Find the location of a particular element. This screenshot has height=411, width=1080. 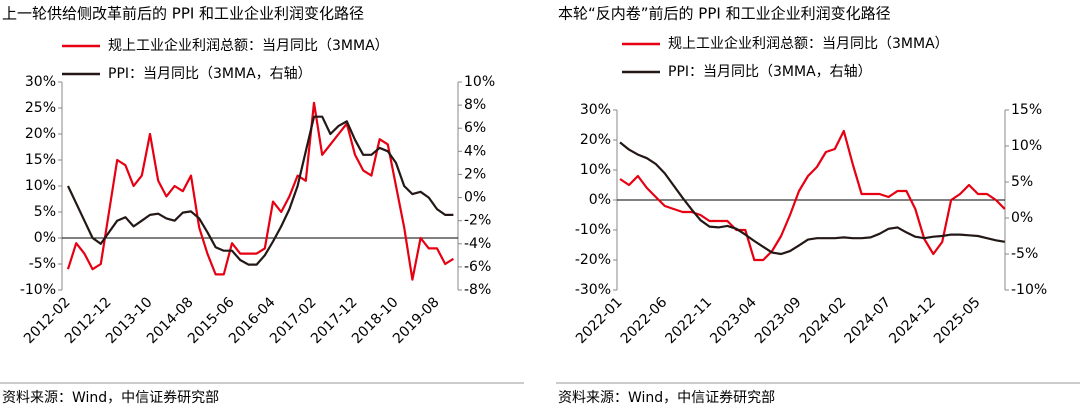

y2-tick-label: 2% is located at coordinates (475, 174).